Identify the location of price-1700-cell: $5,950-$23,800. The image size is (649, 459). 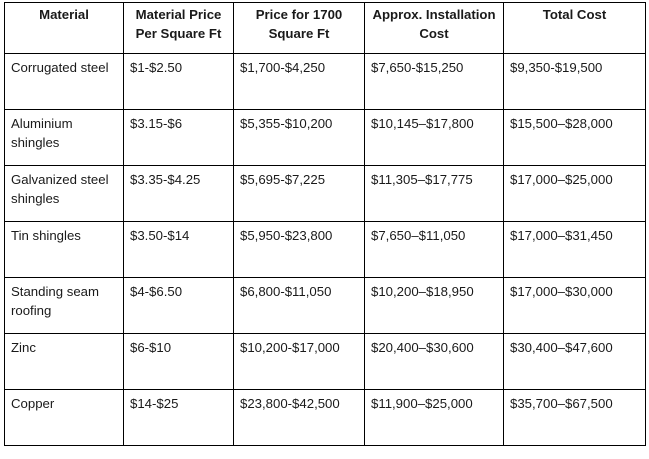
(299, 249).